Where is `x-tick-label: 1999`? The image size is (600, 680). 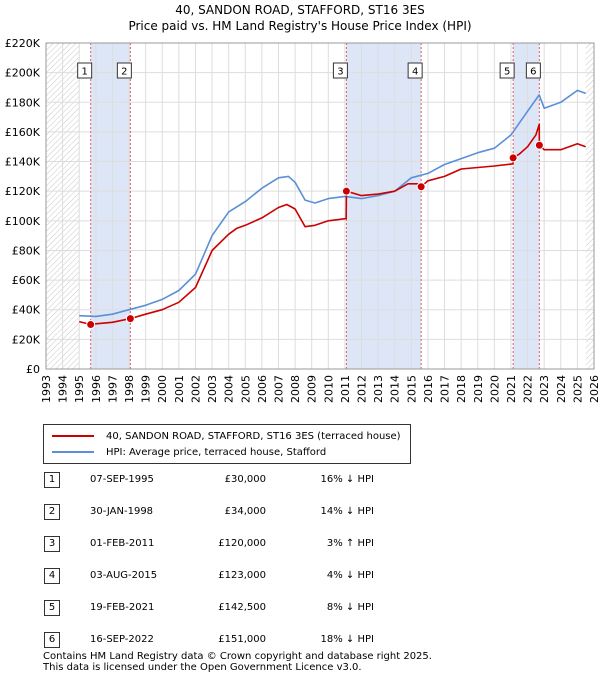
x-tick-label: 1999 is located at coordinates (146, 389).